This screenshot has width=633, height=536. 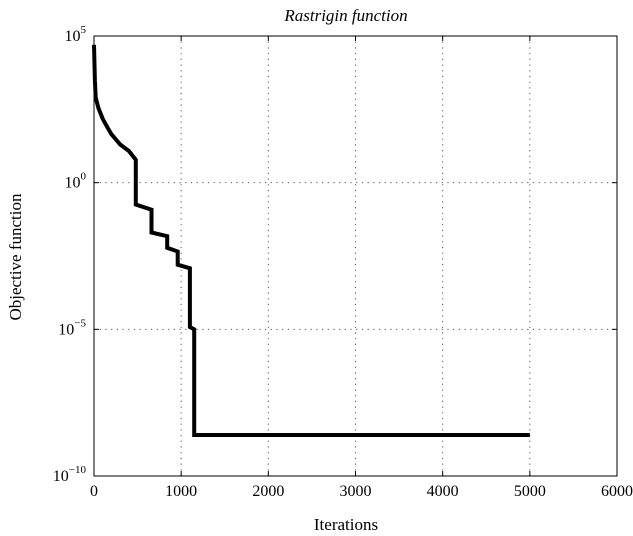 I want to click on y-tick-label: 10⁻¹⁰, so click(x=70, y=474).